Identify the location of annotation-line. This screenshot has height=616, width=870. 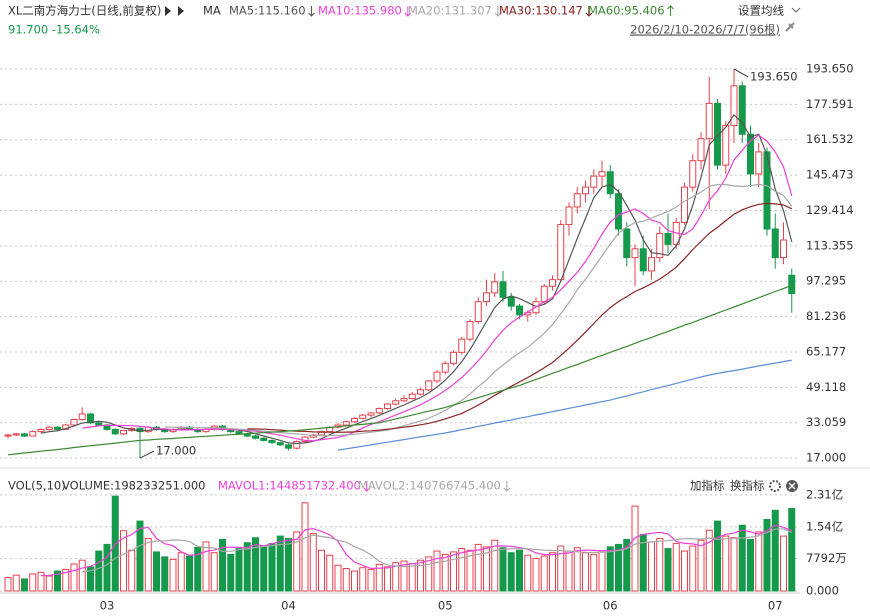
(741, 73).